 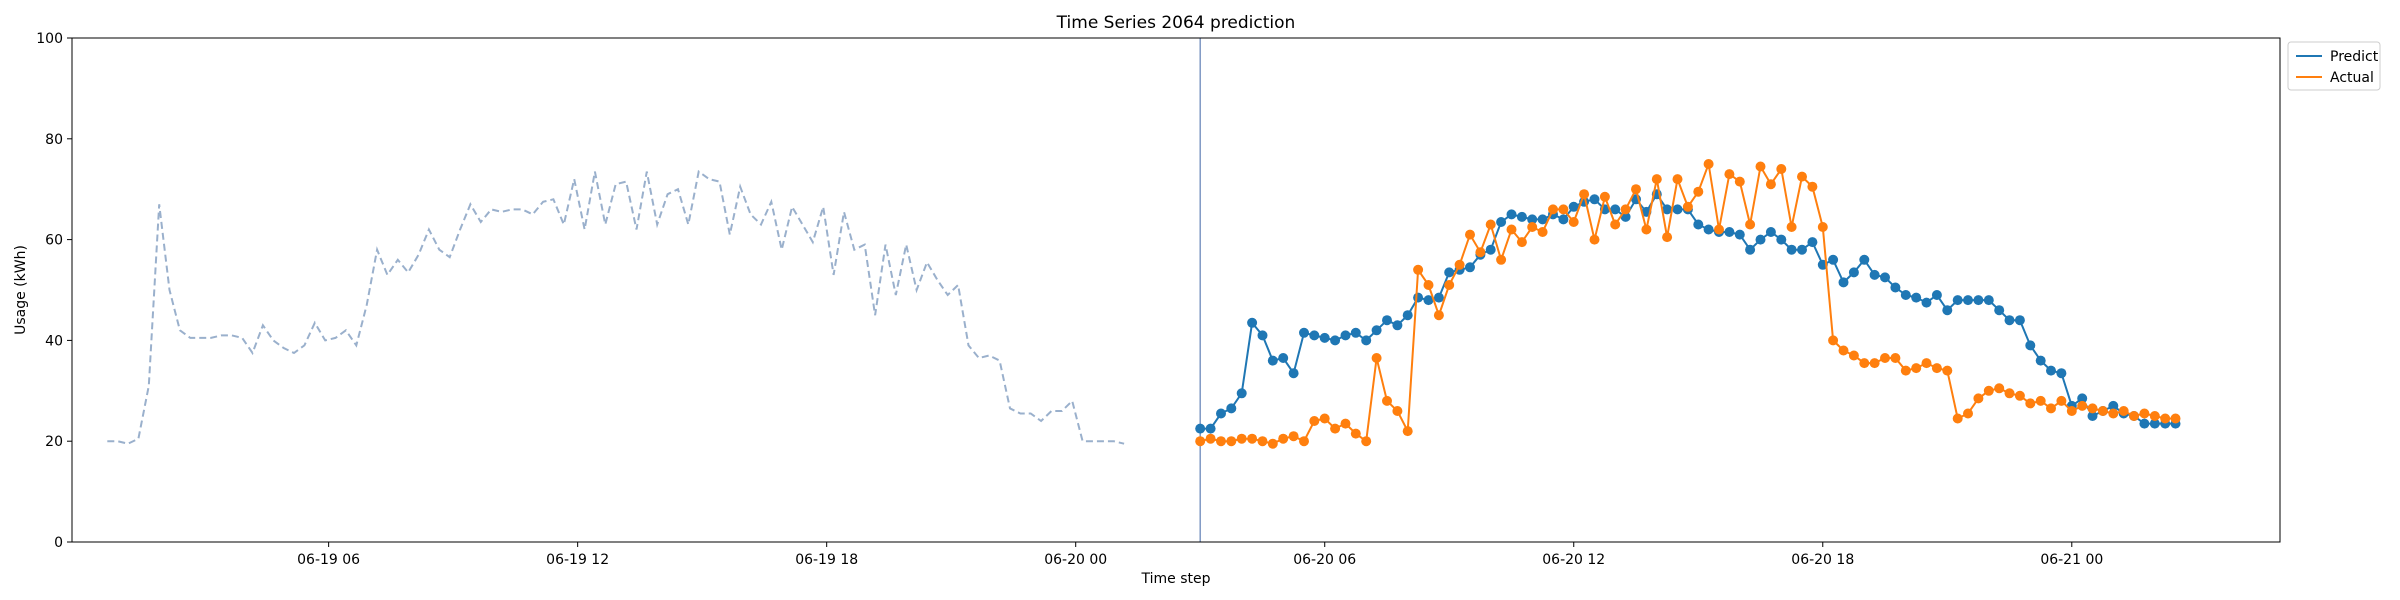 I want to click on y-tick-label: 20, so click(x=54, y=442).